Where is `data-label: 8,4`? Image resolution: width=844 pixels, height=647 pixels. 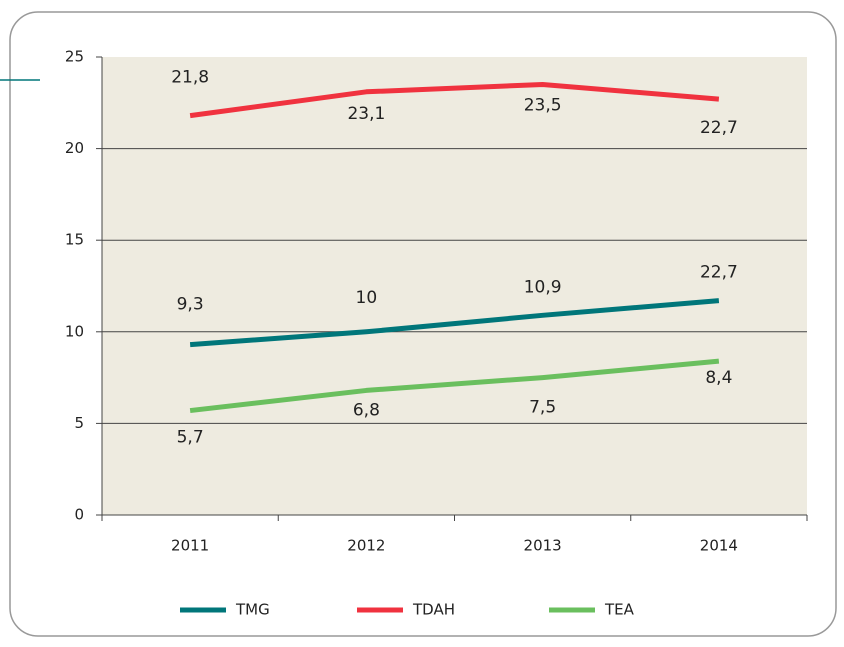 data-label: 8,4 is located at coordinates (718, 378).